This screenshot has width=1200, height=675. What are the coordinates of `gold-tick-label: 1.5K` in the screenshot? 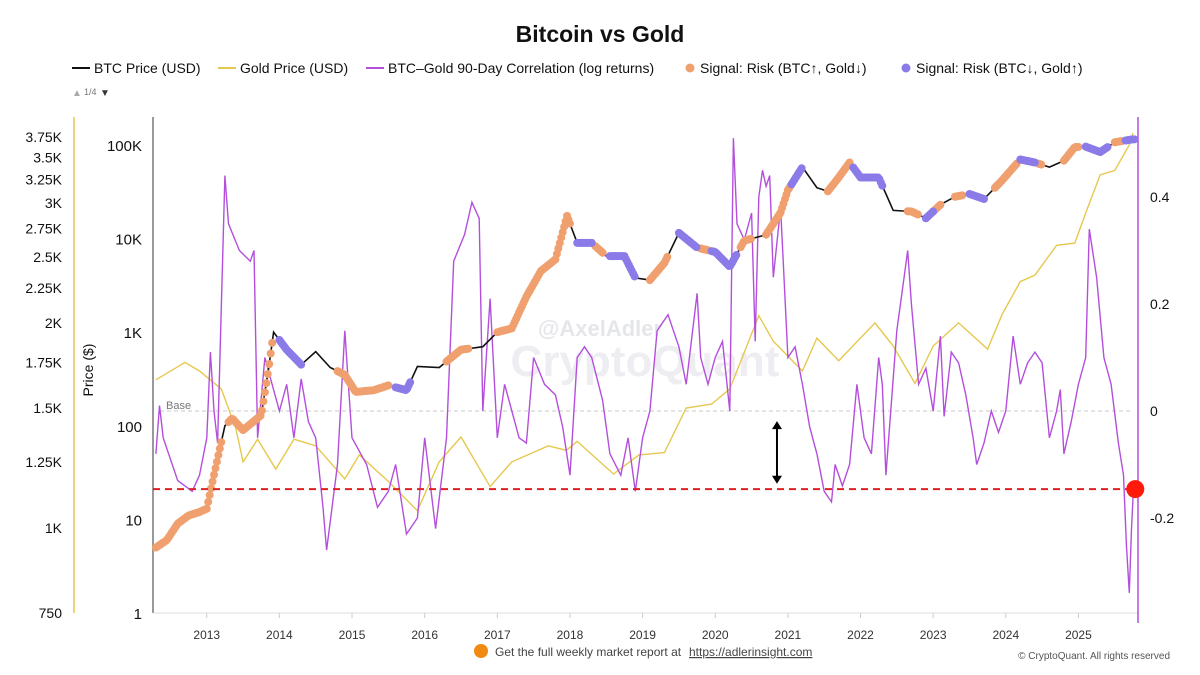 It's located at (47, 408).